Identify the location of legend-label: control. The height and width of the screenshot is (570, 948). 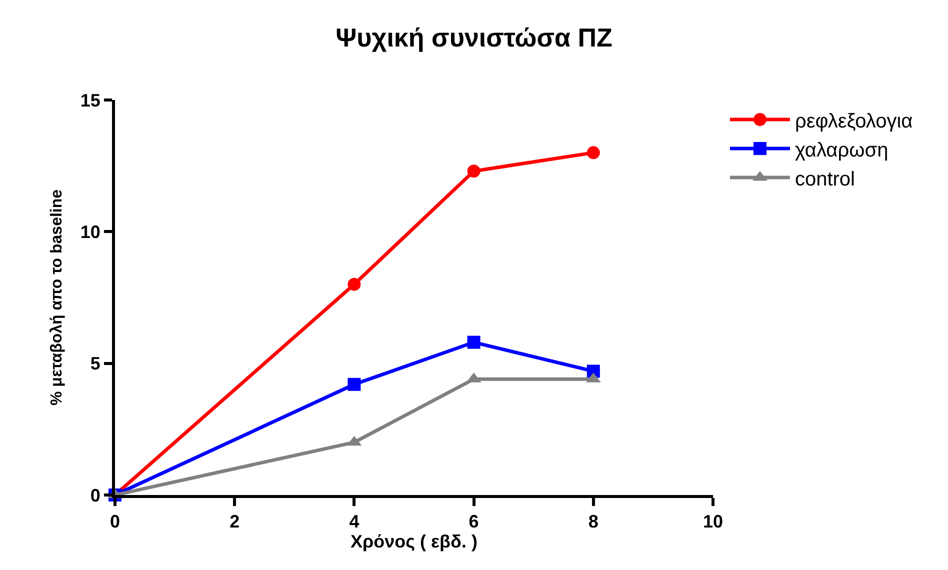
(824, 179).